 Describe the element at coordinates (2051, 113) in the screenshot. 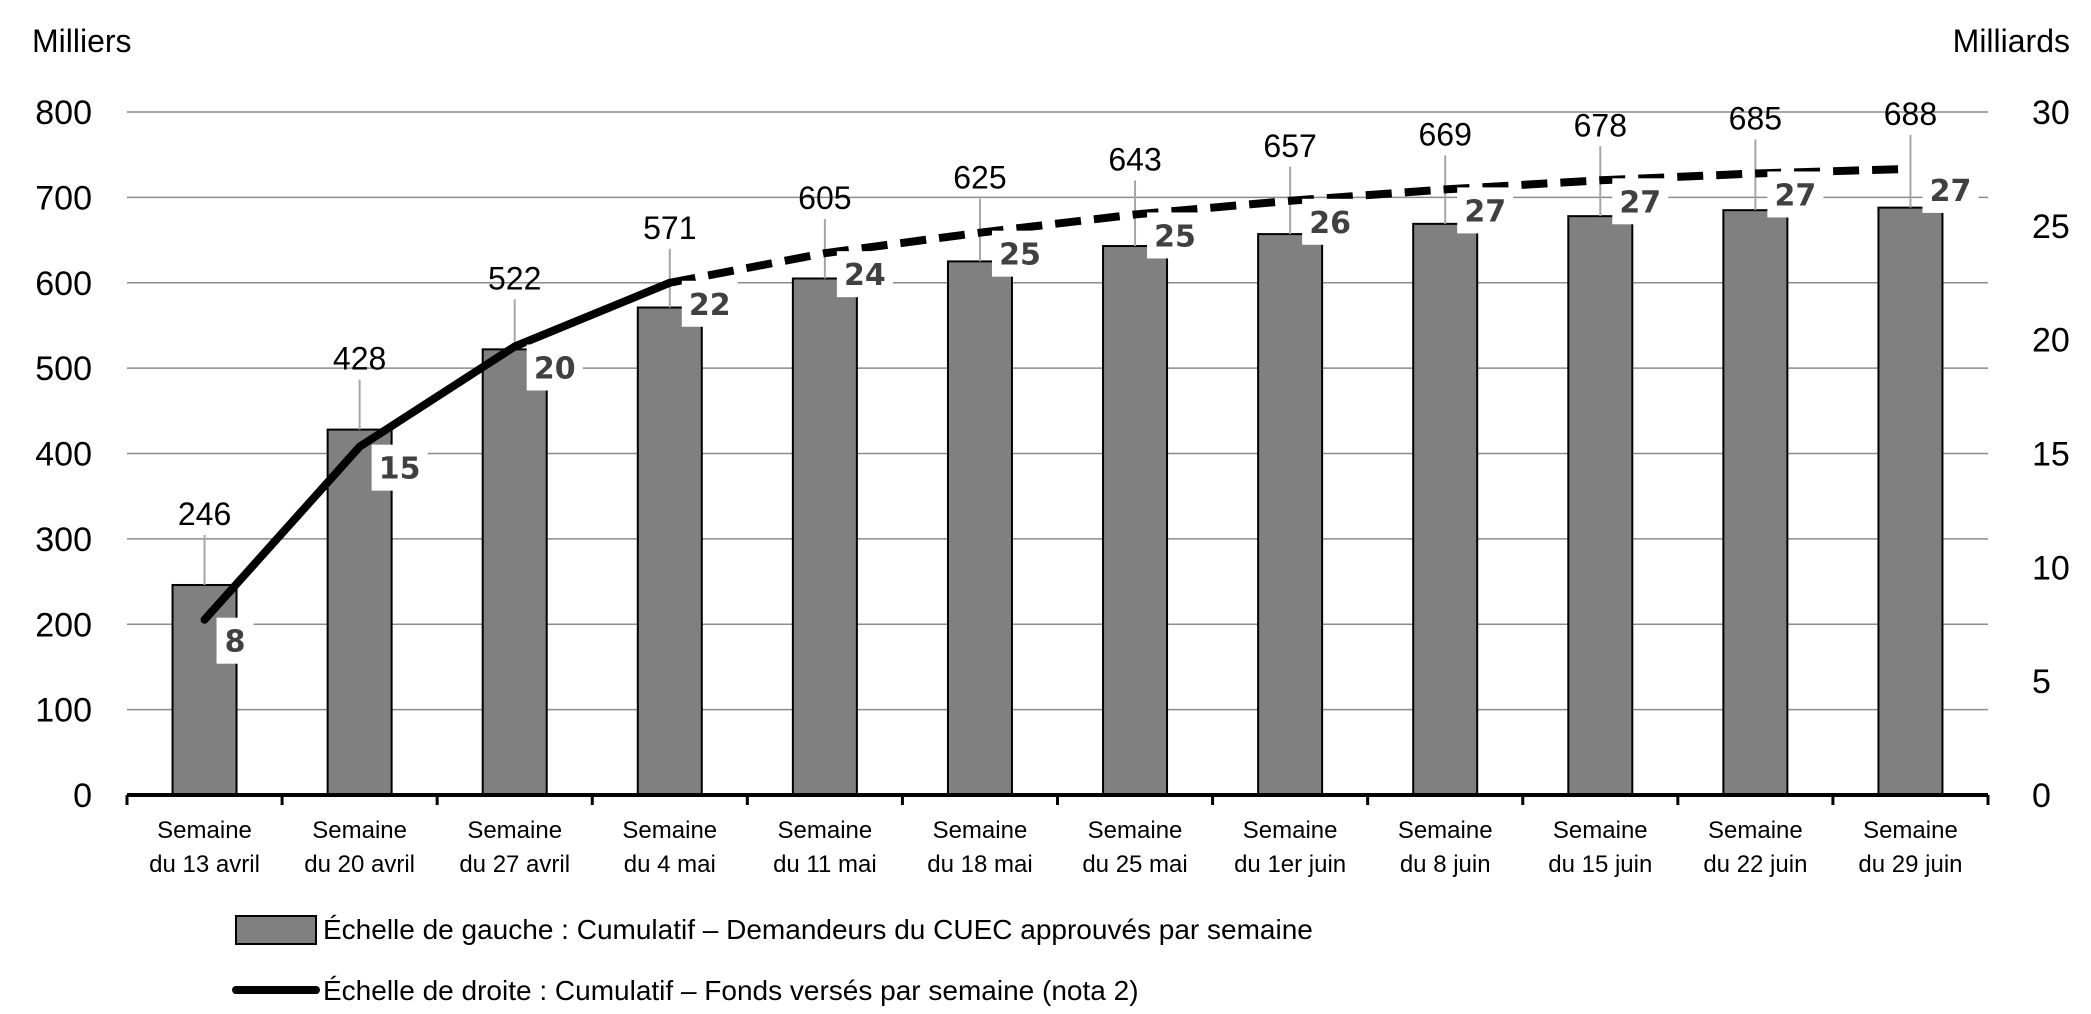

I see `y-right-tick-label: 30` at that location.